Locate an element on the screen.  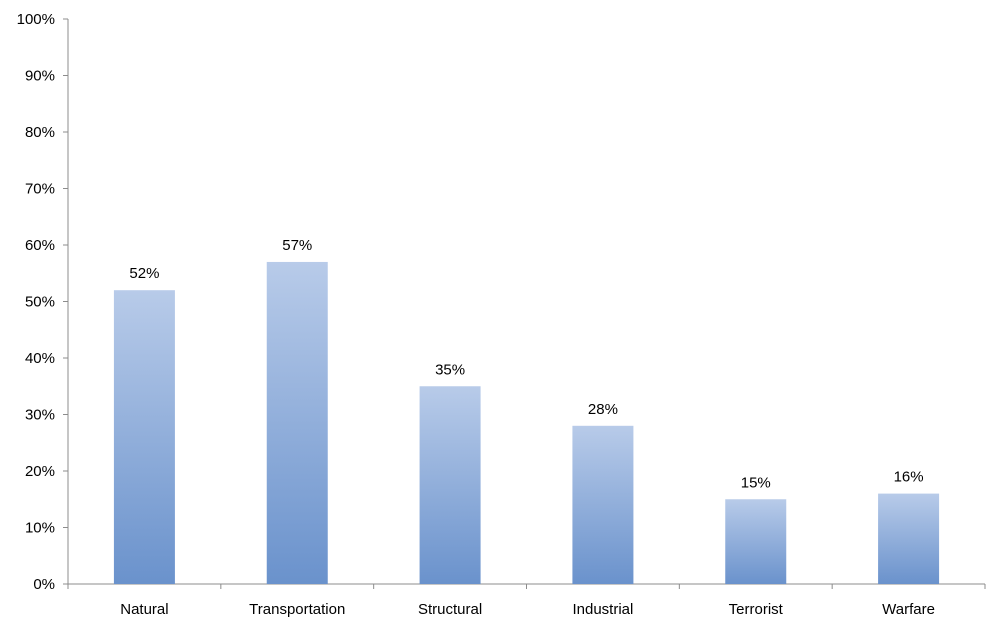
x-tick-label-warfare: Warfare is located at coordinates (908, 609).